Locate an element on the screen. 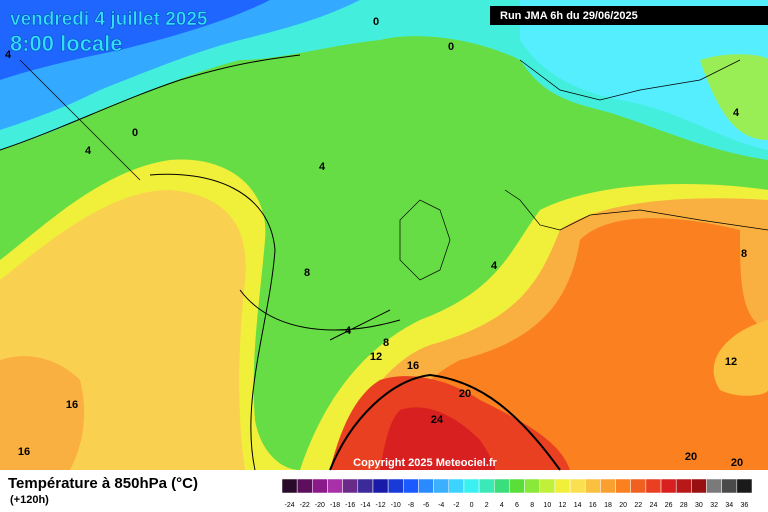 This screenshot has width=768, height=512. lead-time: (+120h) is located at coordinates (29, 500).